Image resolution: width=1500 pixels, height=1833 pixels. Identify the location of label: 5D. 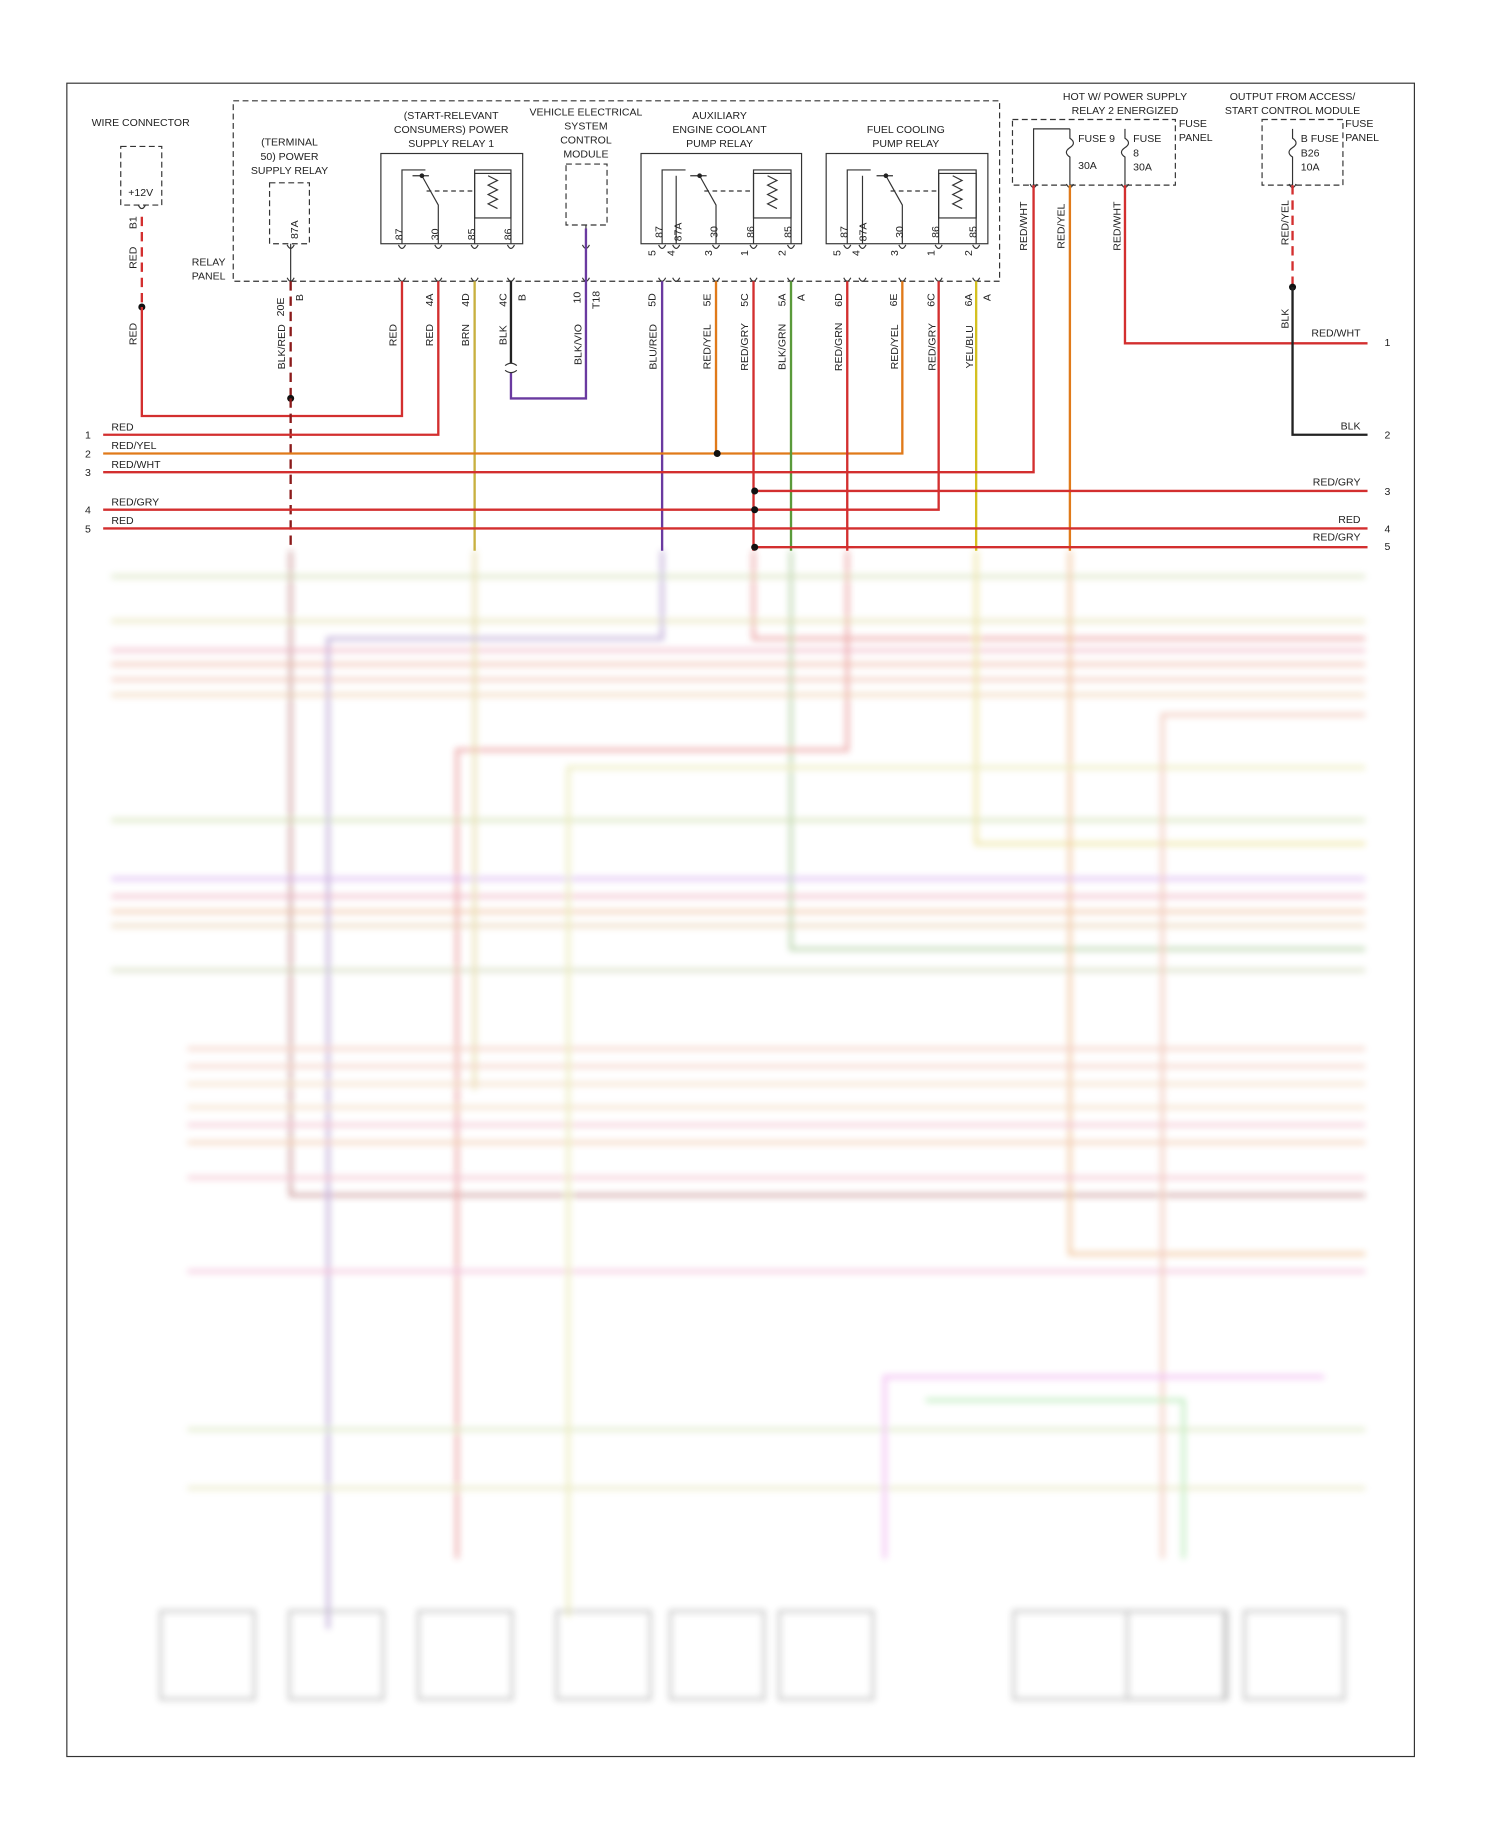
(653, 300).